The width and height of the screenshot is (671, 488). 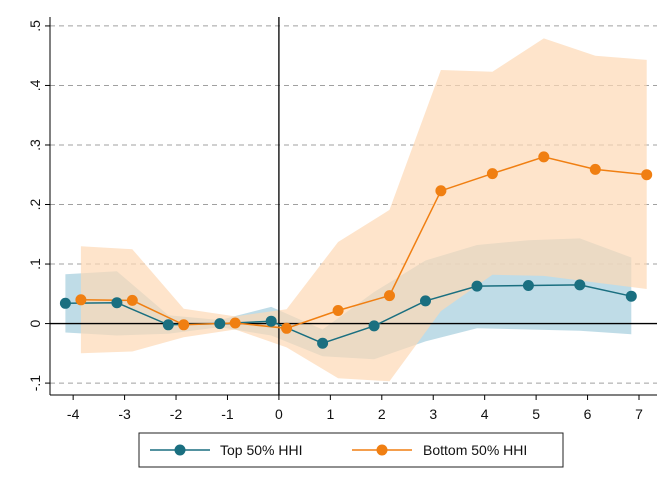 I want to click on x-tick-label-11: 7, so click(x=639, y=414).